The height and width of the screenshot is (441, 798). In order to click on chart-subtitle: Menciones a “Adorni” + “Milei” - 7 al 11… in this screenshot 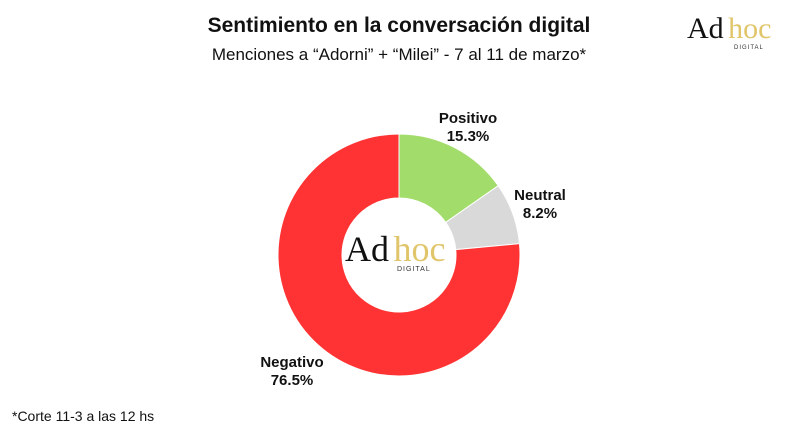, I will do `click(399, 54)`.